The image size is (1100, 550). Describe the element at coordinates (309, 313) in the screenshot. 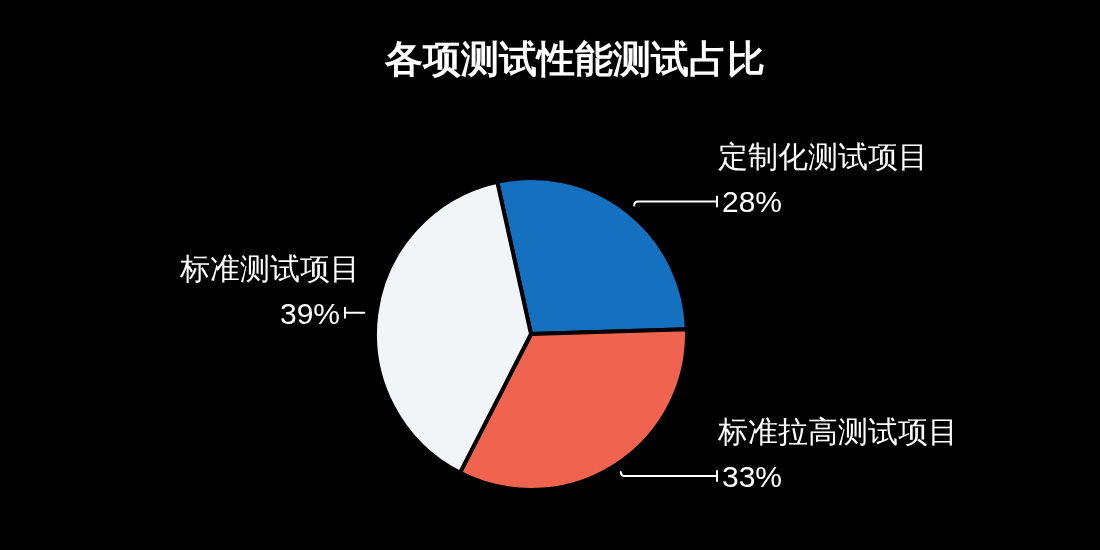

I see `data-label: 39%` at that location.